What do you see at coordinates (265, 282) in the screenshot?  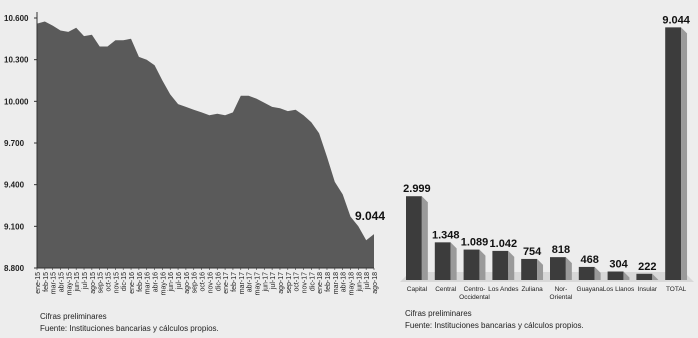 I see `x-tick-label: jun-17` at bounding box center [265, 282].